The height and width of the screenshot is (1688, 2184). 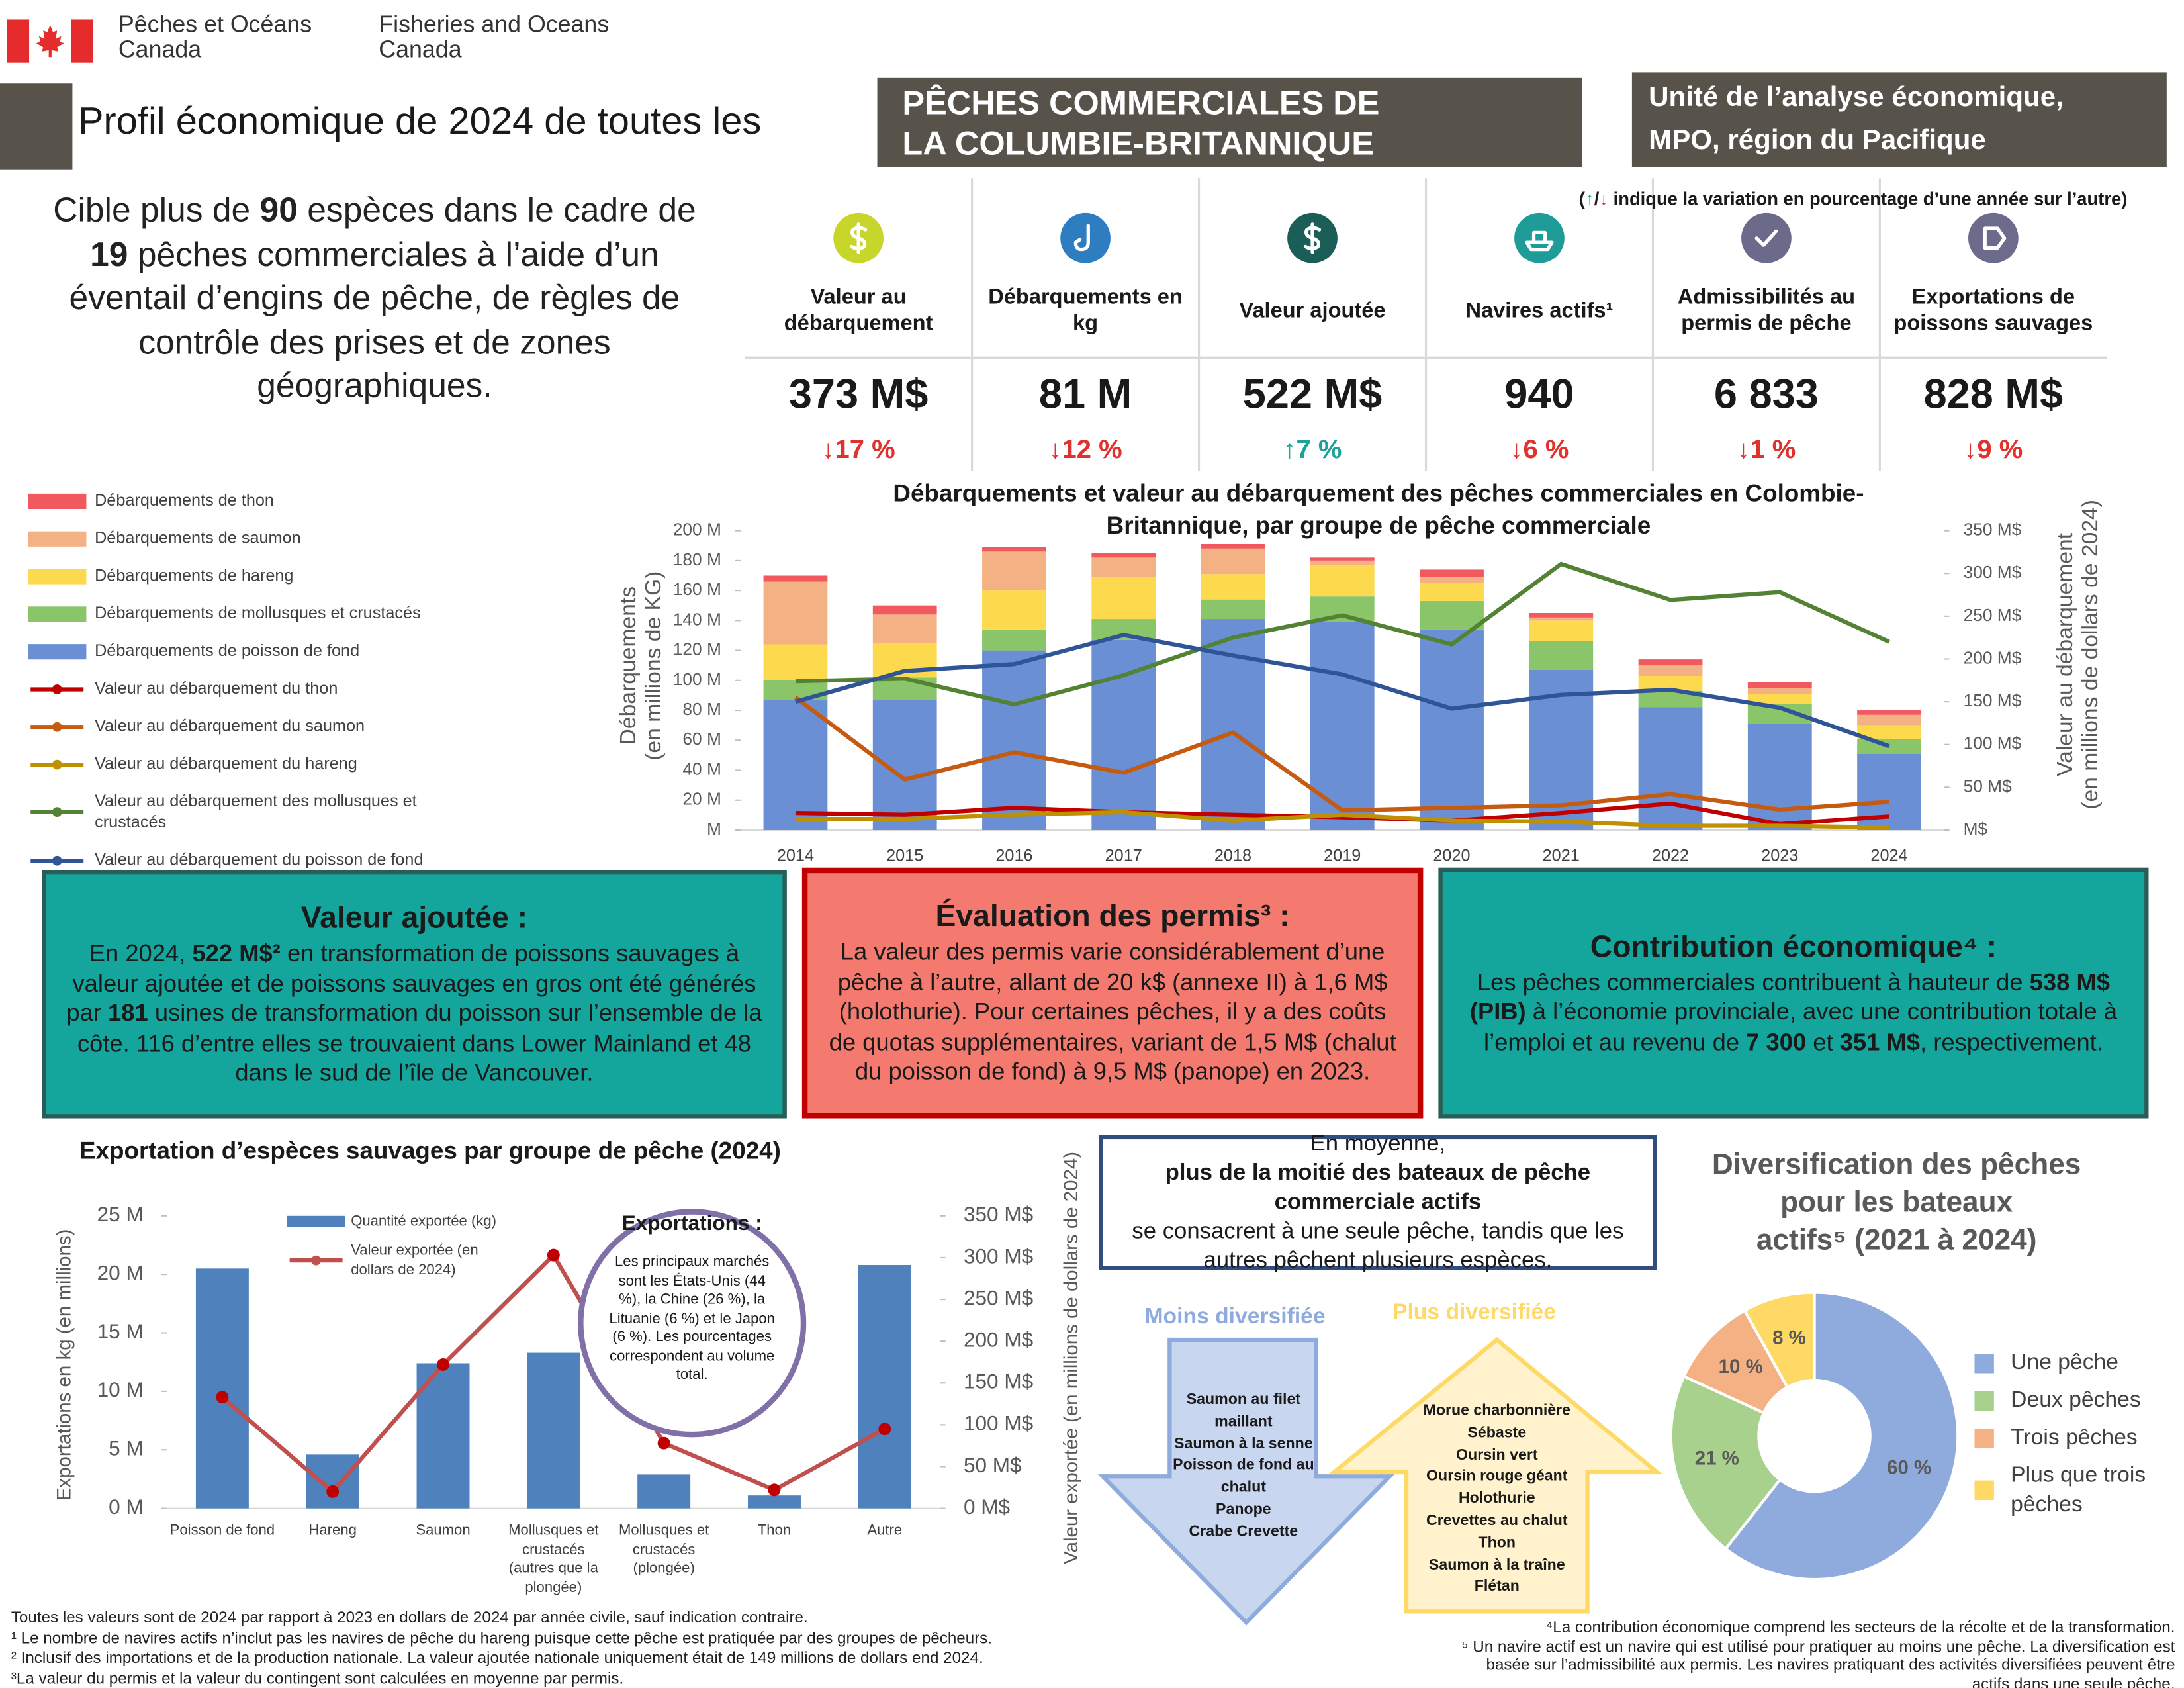 What do you see at coordinates (216, 688) in the screenshot?
I see `legend-label: Valeur au débarquement du thon` at bounding box center [216, 688].